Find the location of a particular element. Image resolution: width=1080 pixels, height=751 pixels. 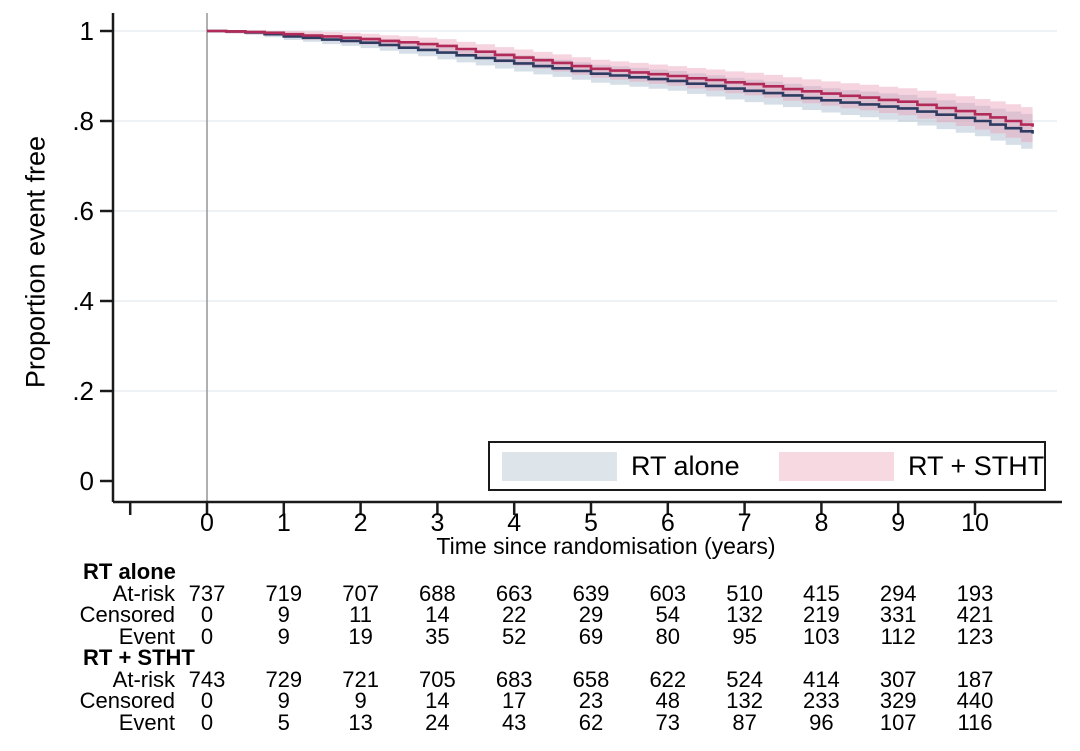

x-tick-label: 0 is located at coordinates (207, 523).